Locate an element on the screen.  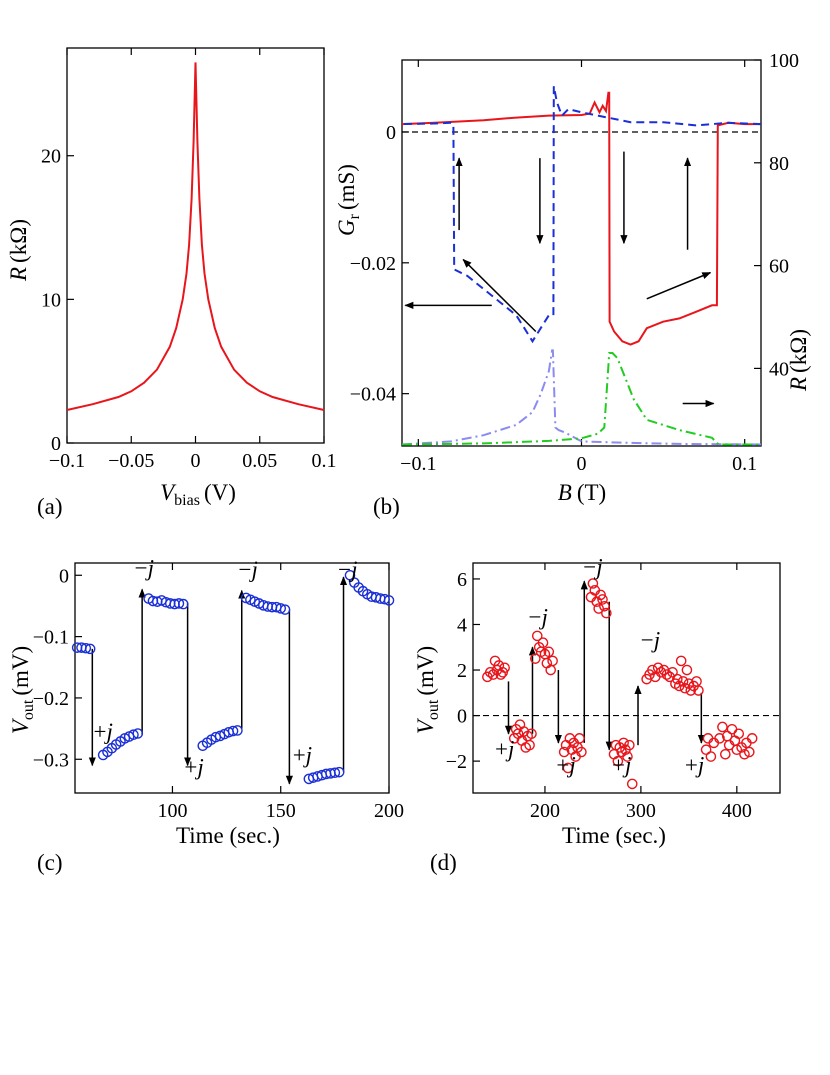
panel-b-y2tick-label: 60 is located at coordinates (779, 267).